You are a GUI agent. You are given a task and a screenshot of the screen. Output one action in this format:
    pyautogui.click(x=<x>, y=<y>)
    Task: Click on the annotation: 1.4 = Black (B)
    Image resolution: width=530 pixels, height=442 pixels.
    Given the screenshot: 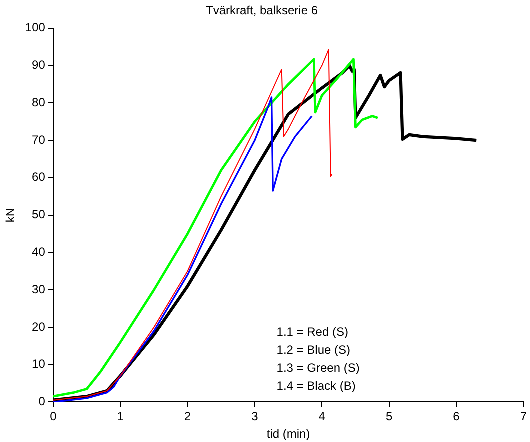 What is the action you would take?
    pyautogui.click(x=316, y=386)
    